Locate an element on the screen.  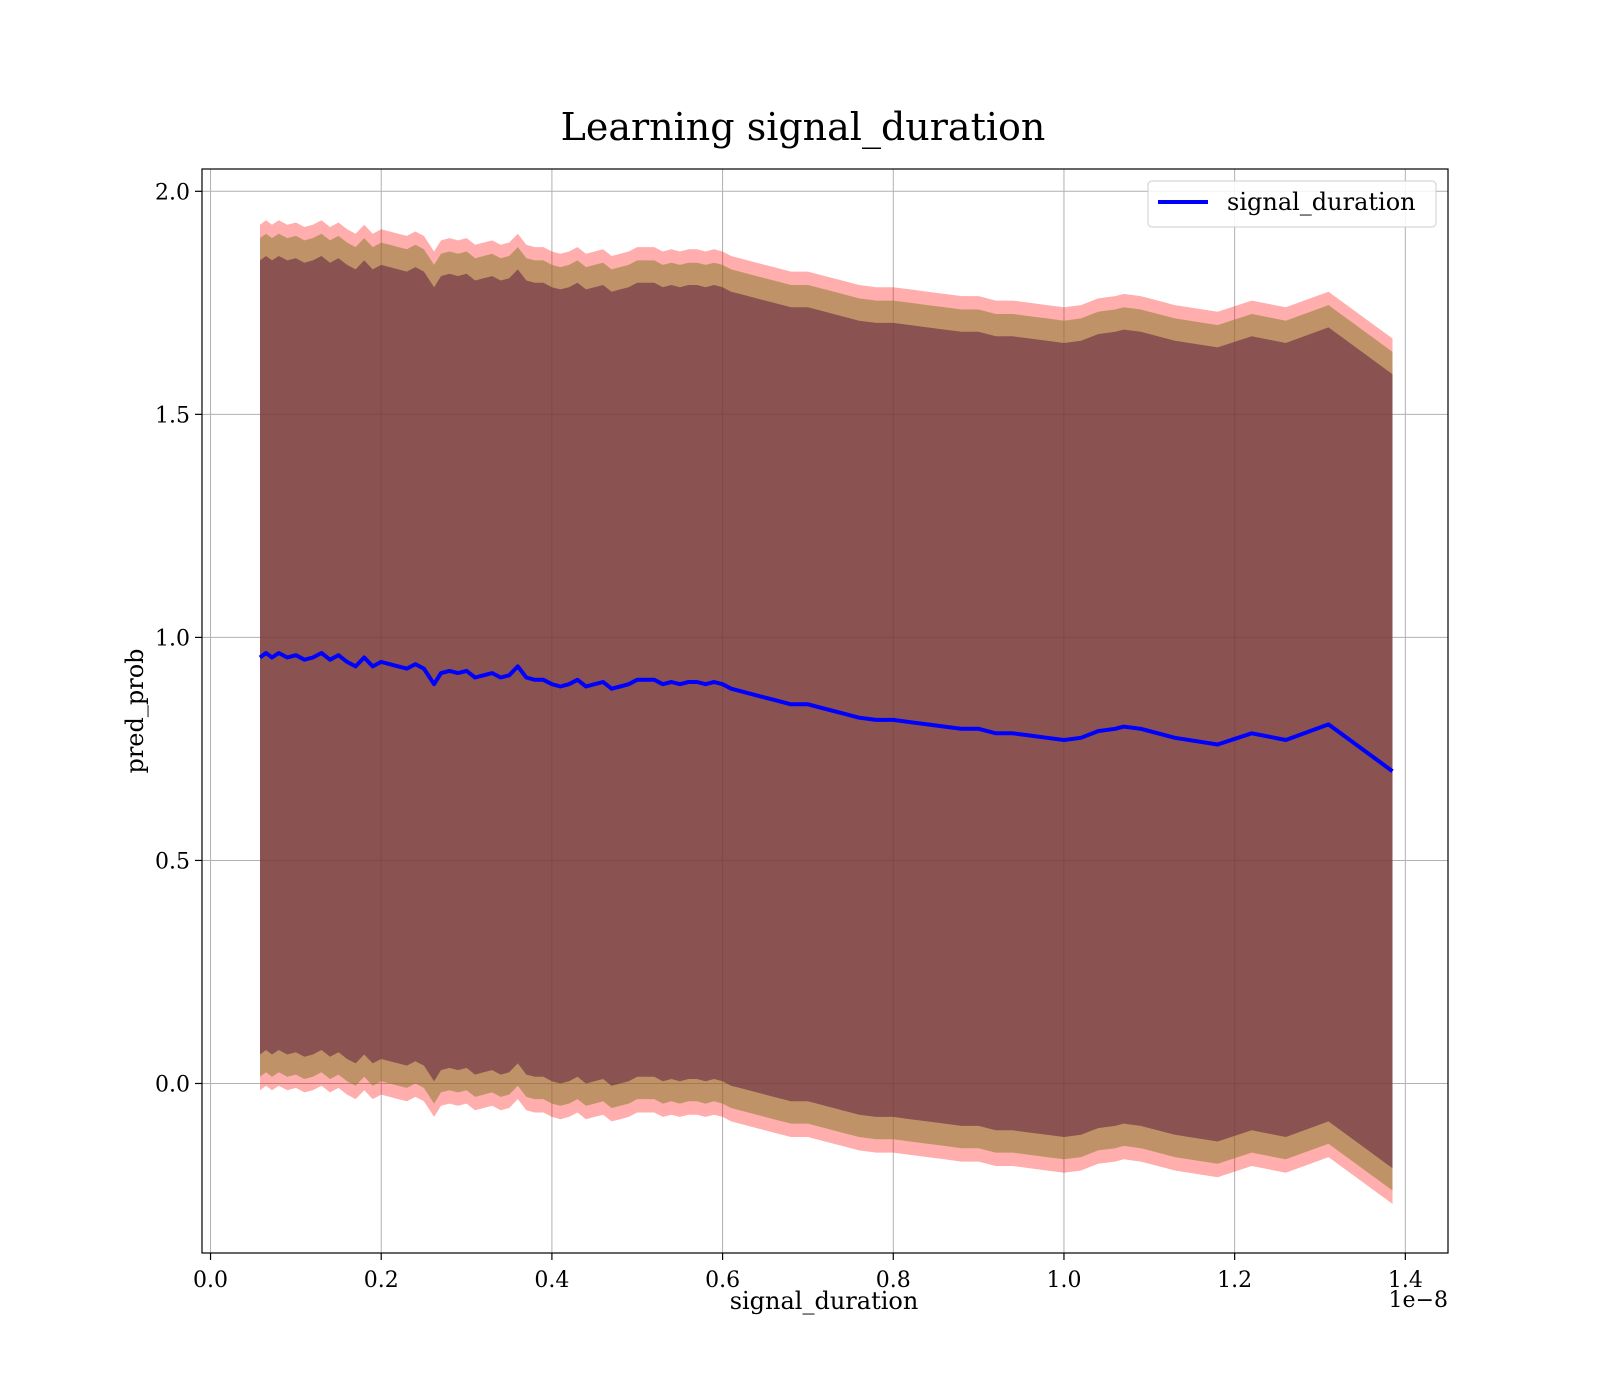
y-tick-label: 2.0 is located at coordinates (172, 192).